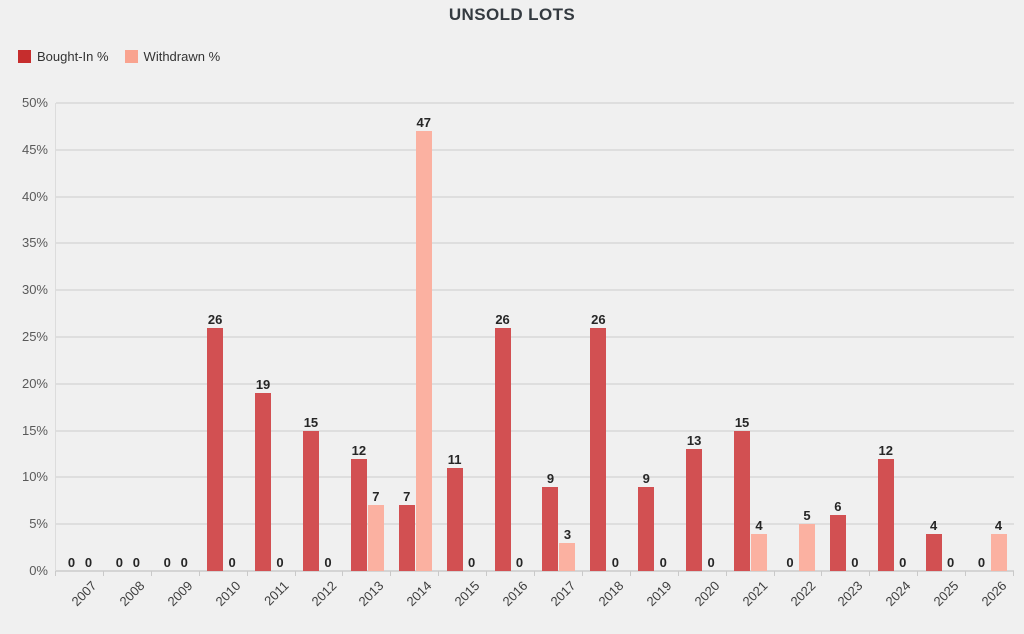 Image resolution: width=1024 pixels, height=634 pixels. I want to click on bar-value-label: 47, so click(423, 123).